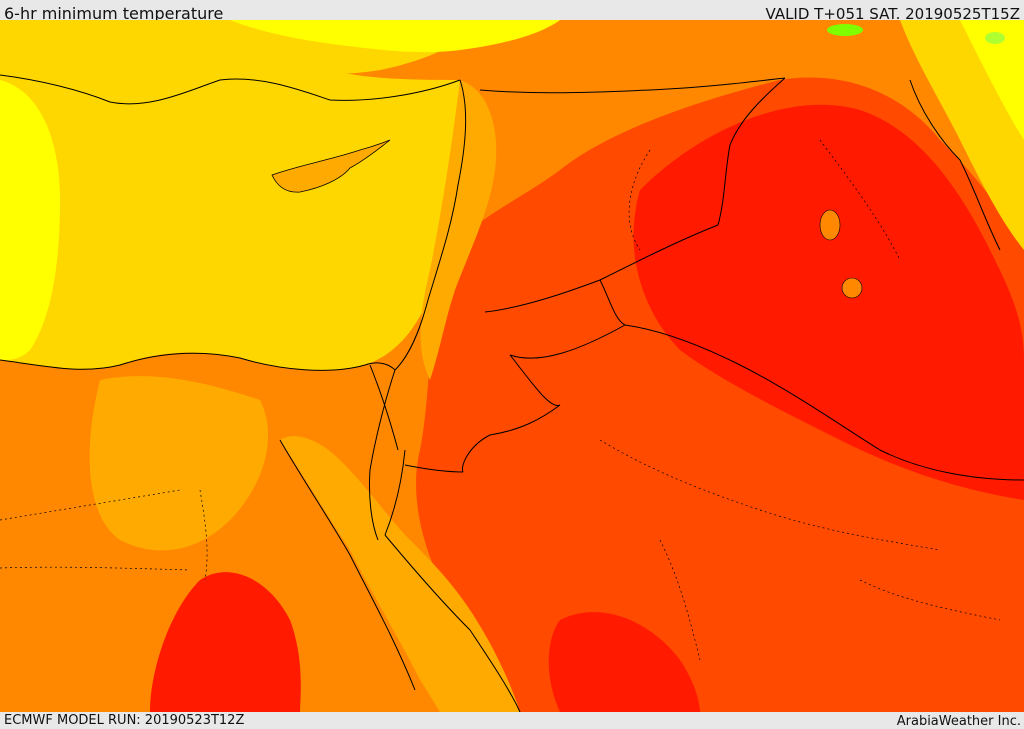 Image resolution: width=1024 pixels, height=729 pixels. Describe the element at coordinates (511, 413) in the screenshot. I see `border-saudi-jordan-south` at that location.